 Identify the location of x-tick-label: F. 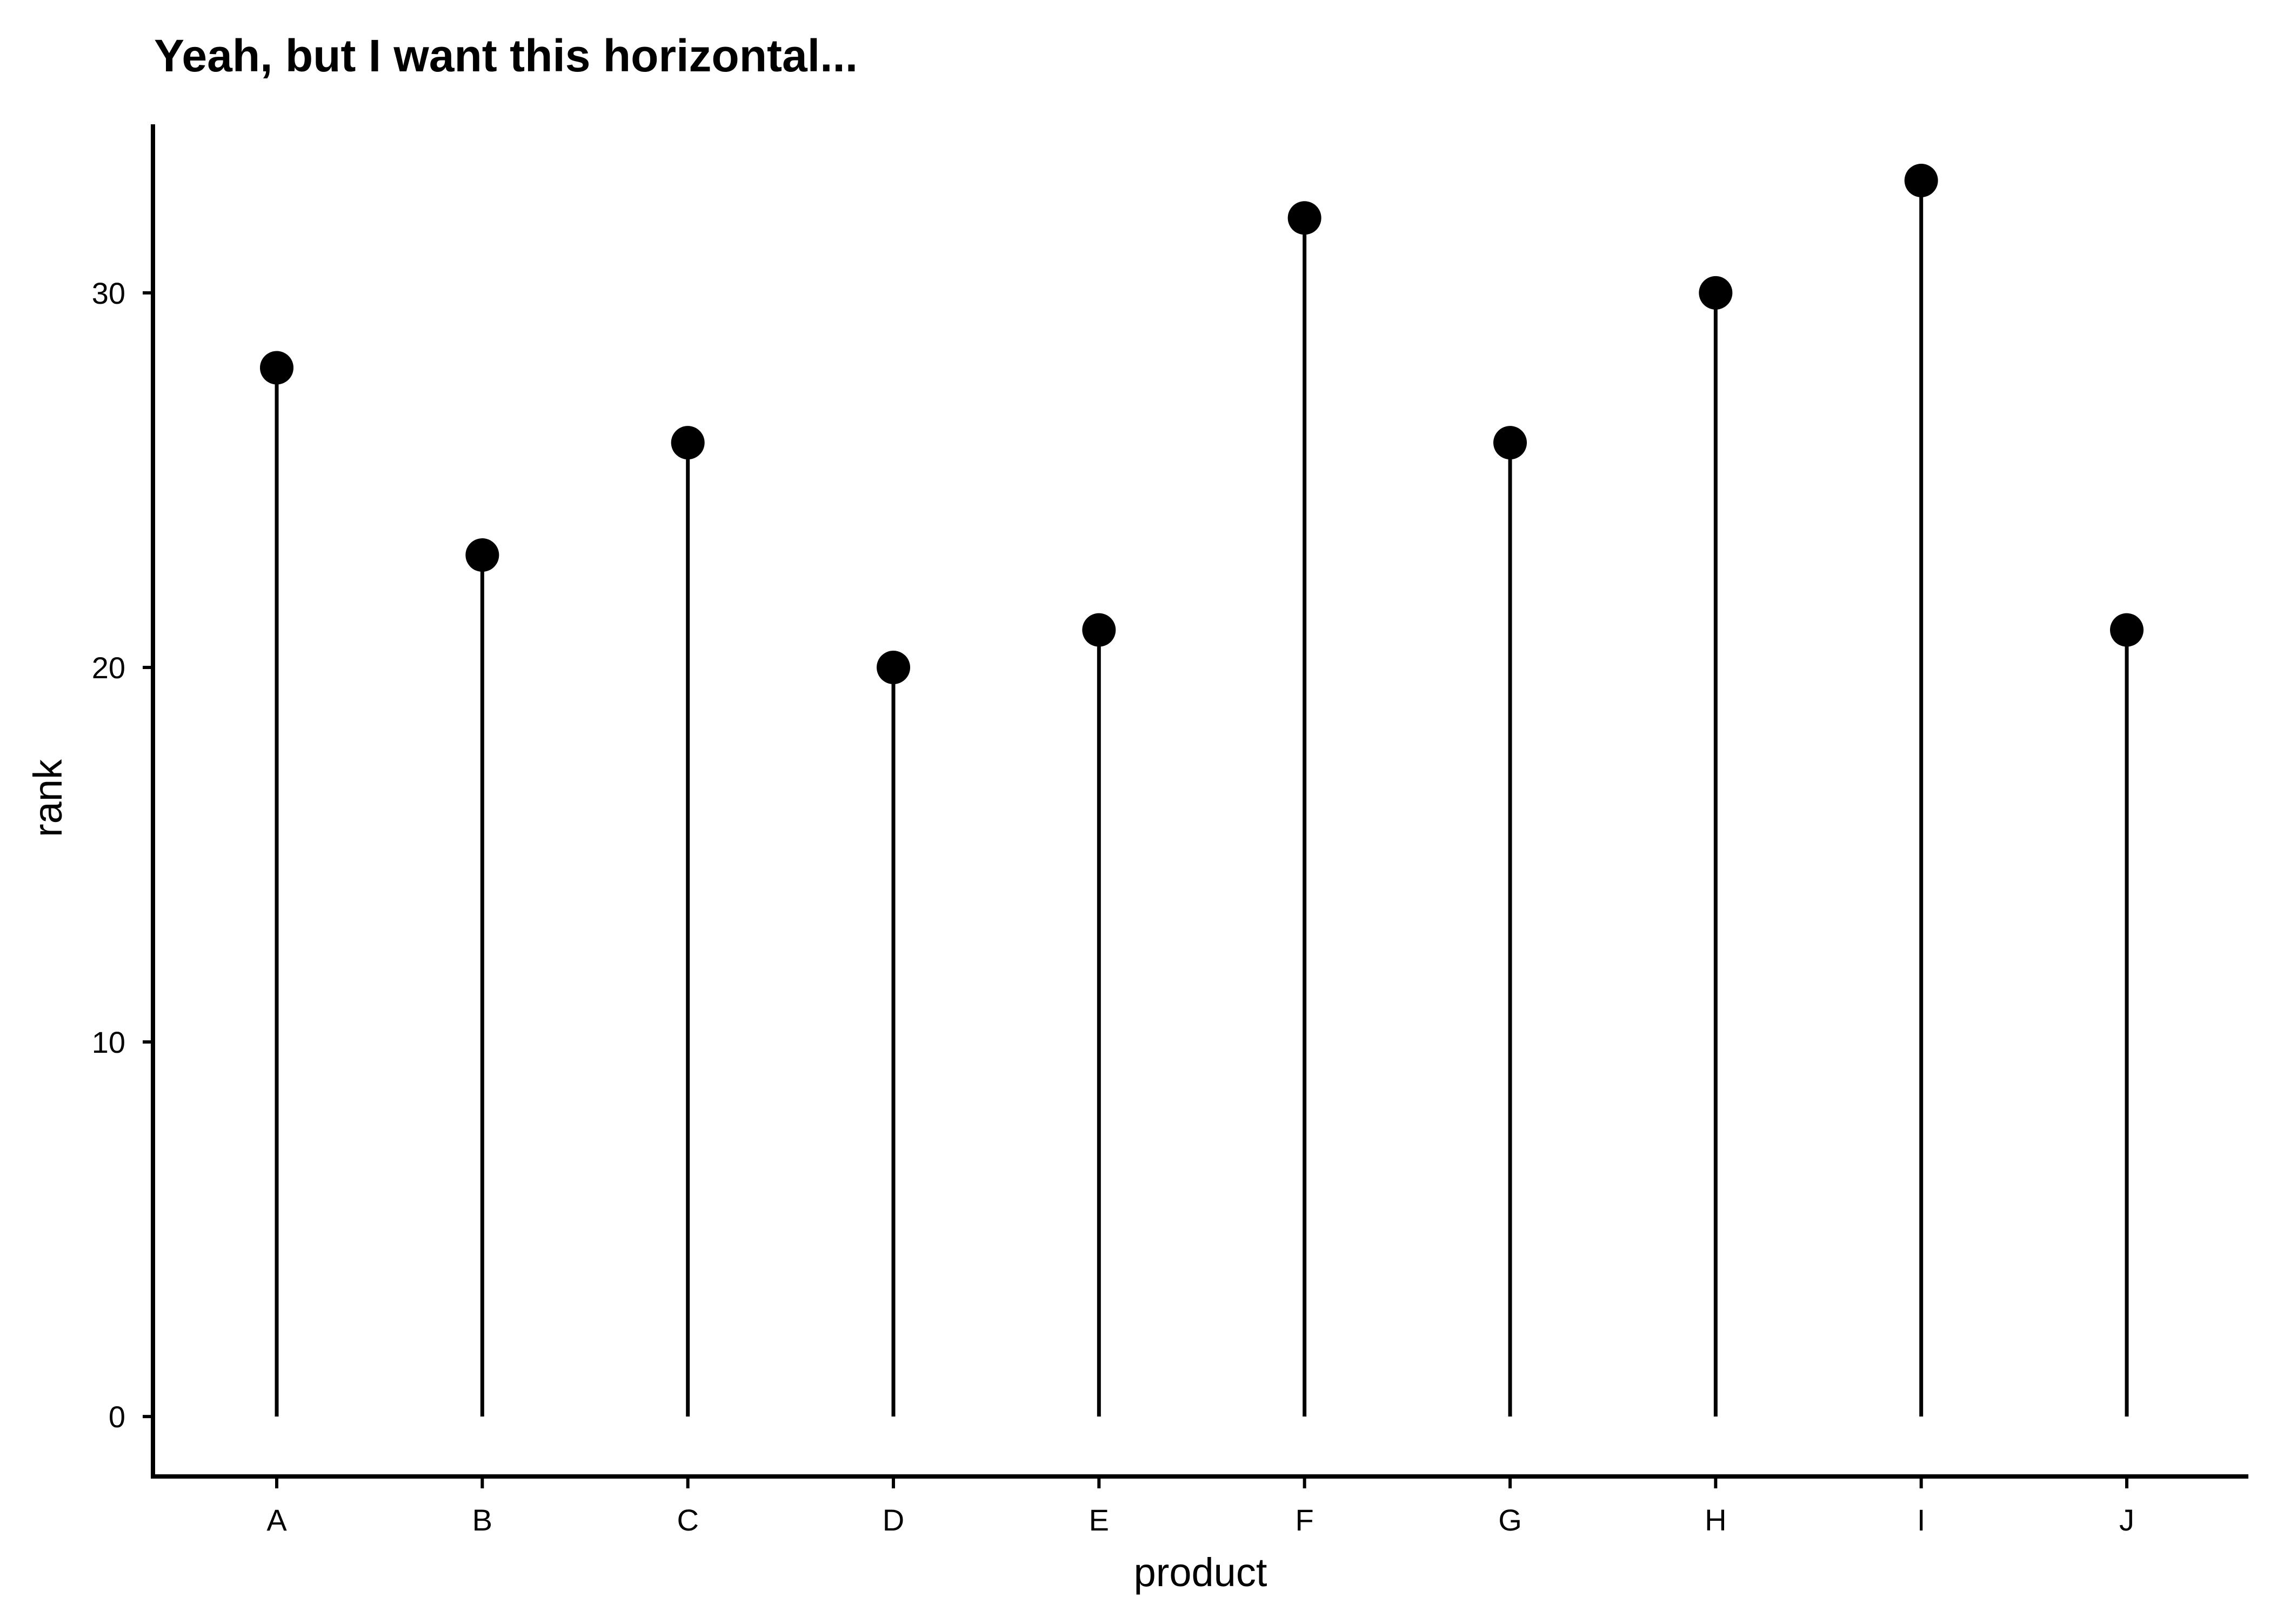
(1305, 1520).